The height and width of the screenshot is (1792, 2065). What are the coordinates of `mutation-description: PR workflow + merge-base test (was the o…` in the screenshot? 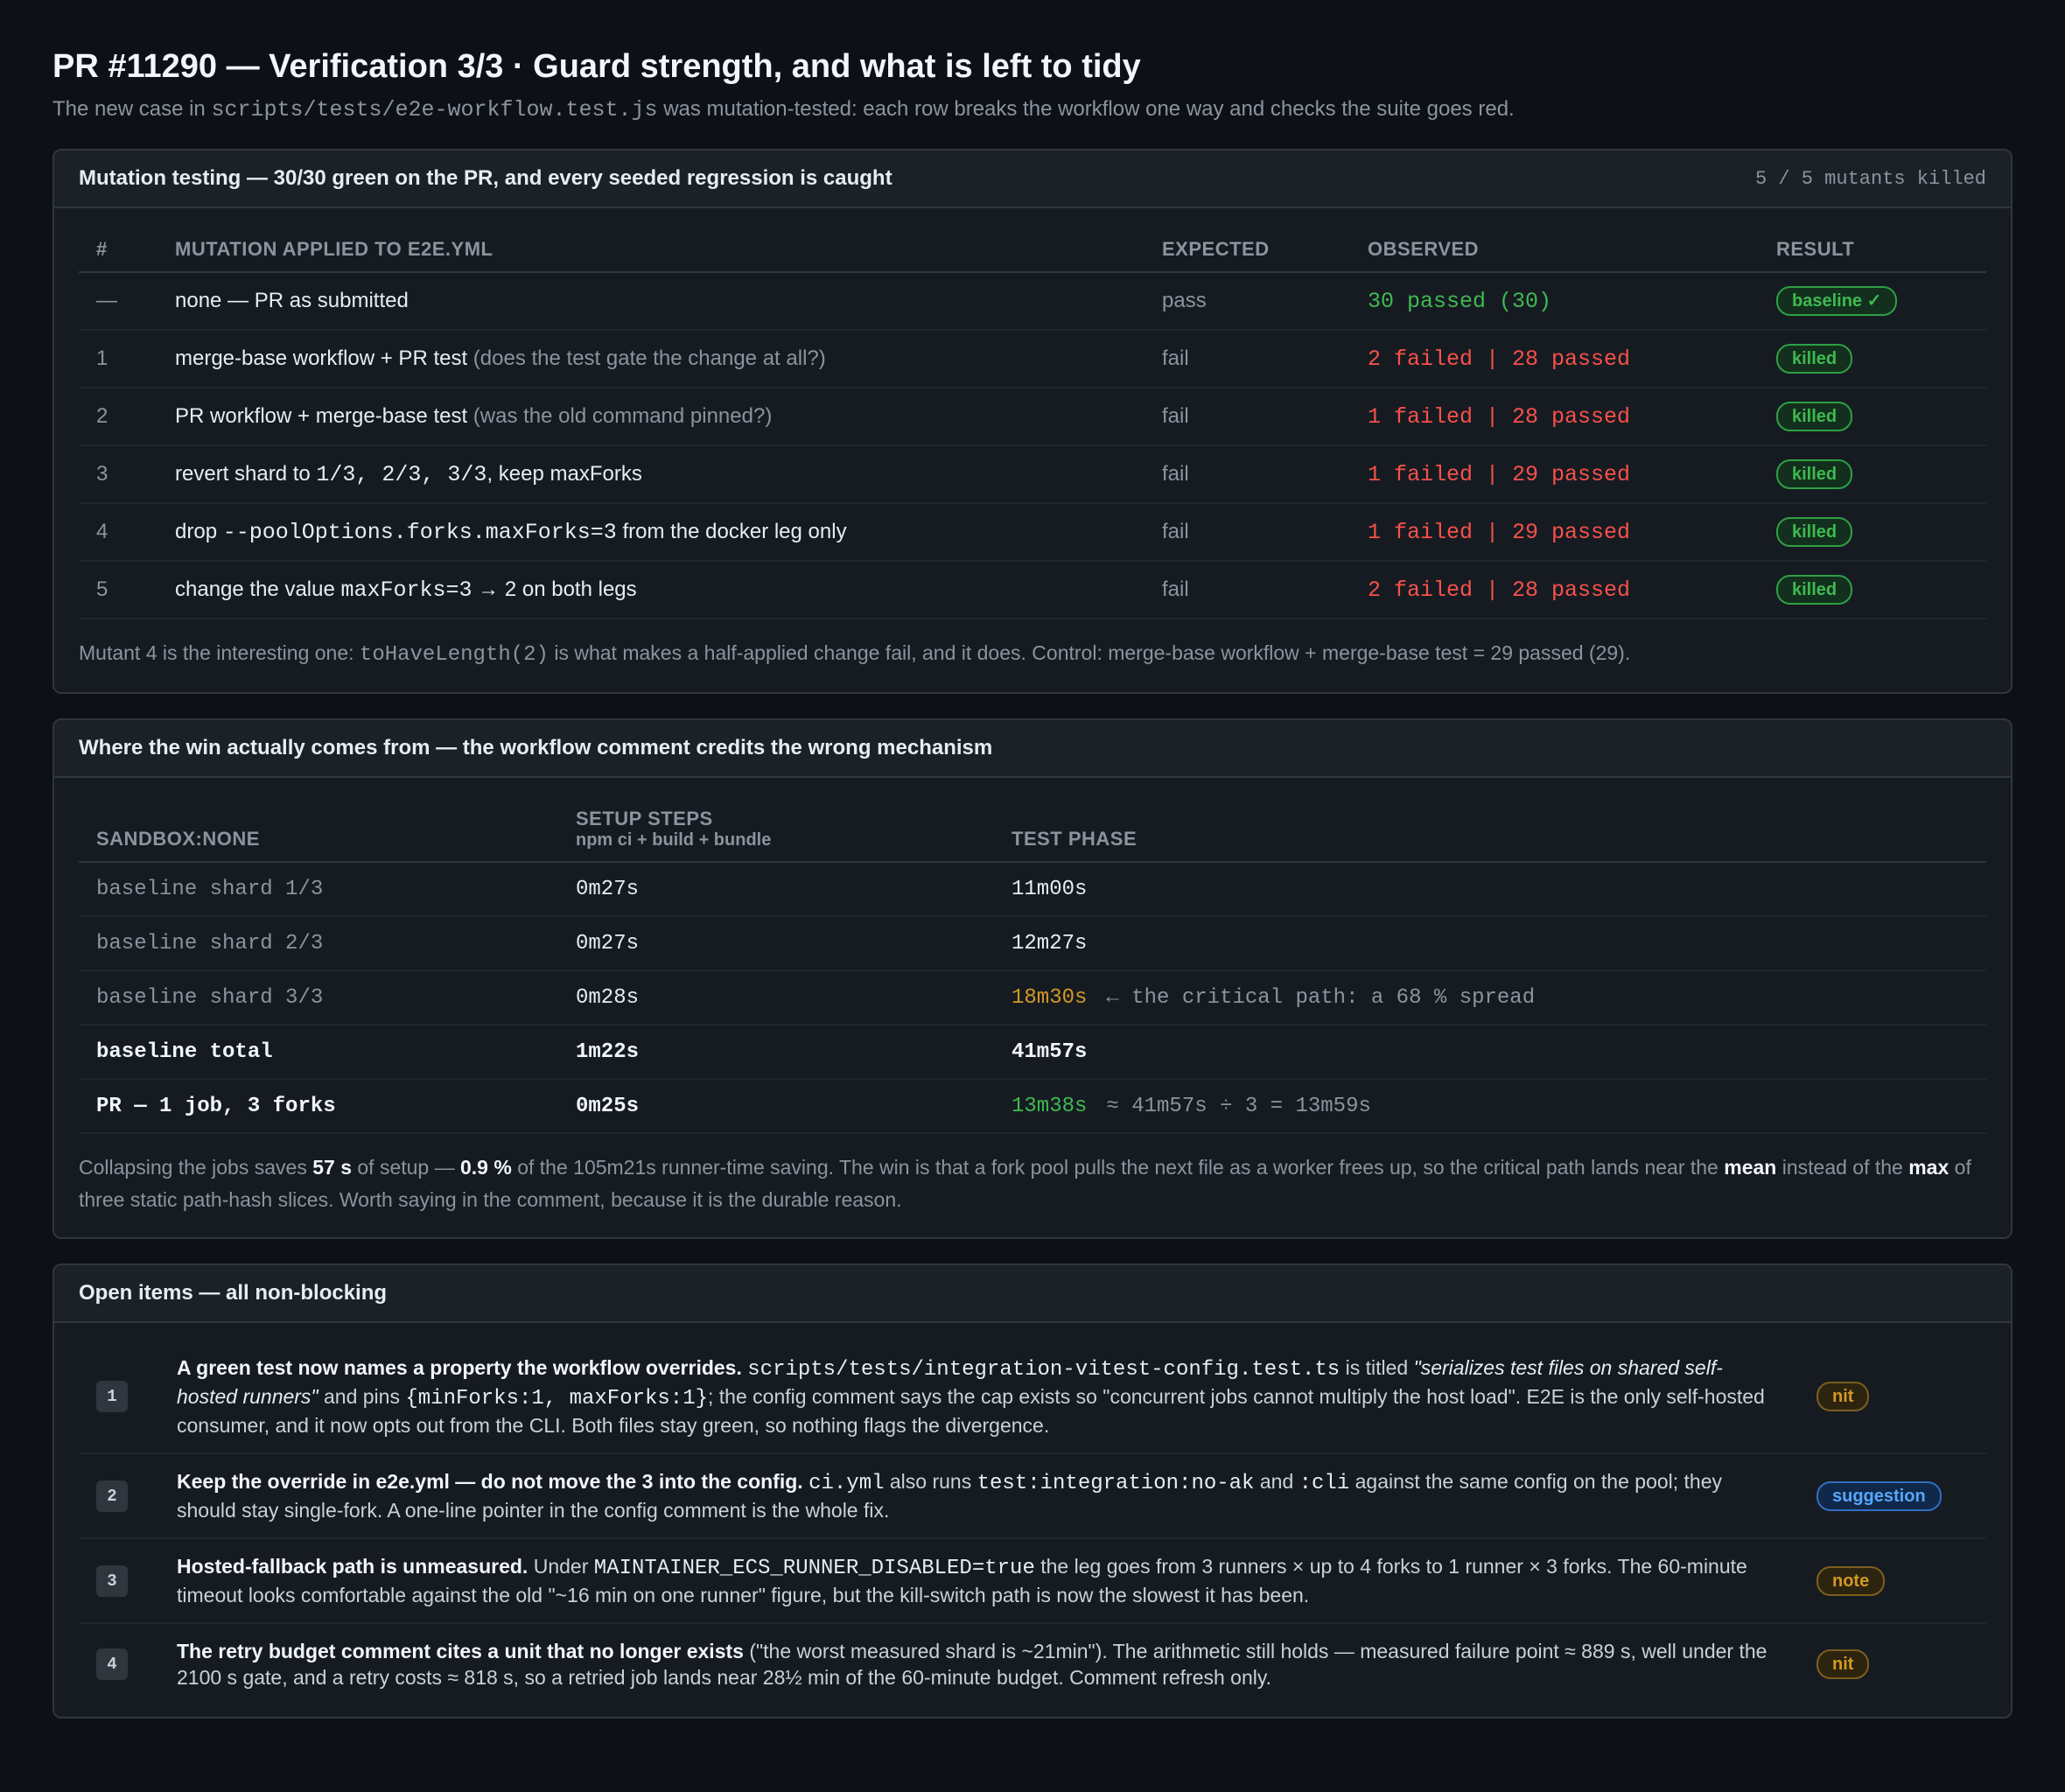 It's located at (651, 417).